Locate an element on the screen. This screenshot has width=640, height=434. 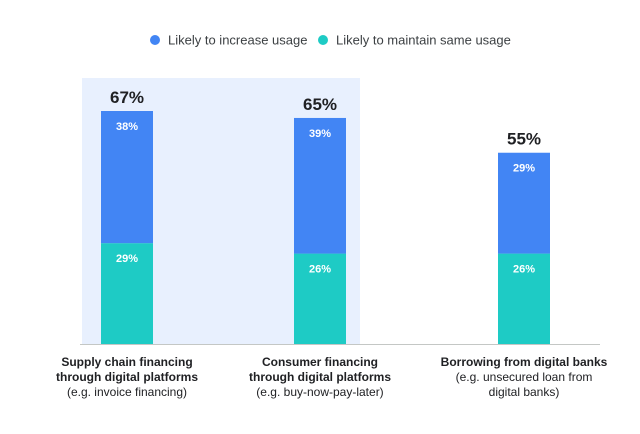
segment-label: 39% is located at coordinates (320, 134).